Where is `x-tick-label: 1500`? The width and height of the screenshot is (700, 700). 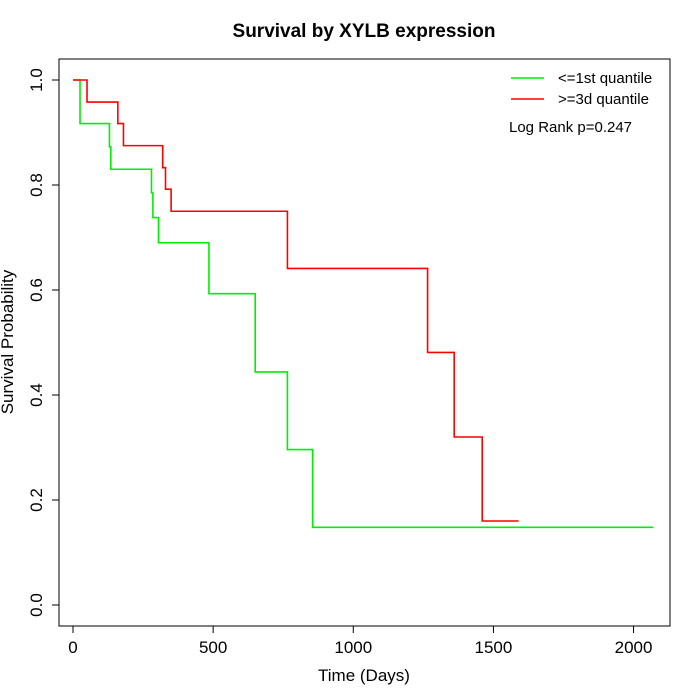 x-tick-label: 1500 is located at coordinates (494, 647).